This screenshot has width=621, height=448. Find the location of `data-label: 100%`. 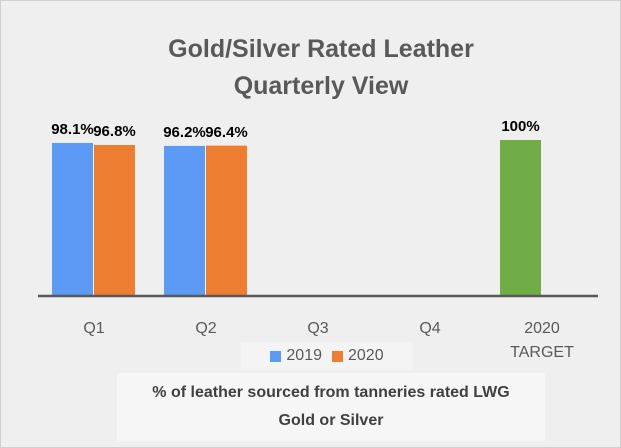

data-label: 100% is located at coordinates (520, 126).